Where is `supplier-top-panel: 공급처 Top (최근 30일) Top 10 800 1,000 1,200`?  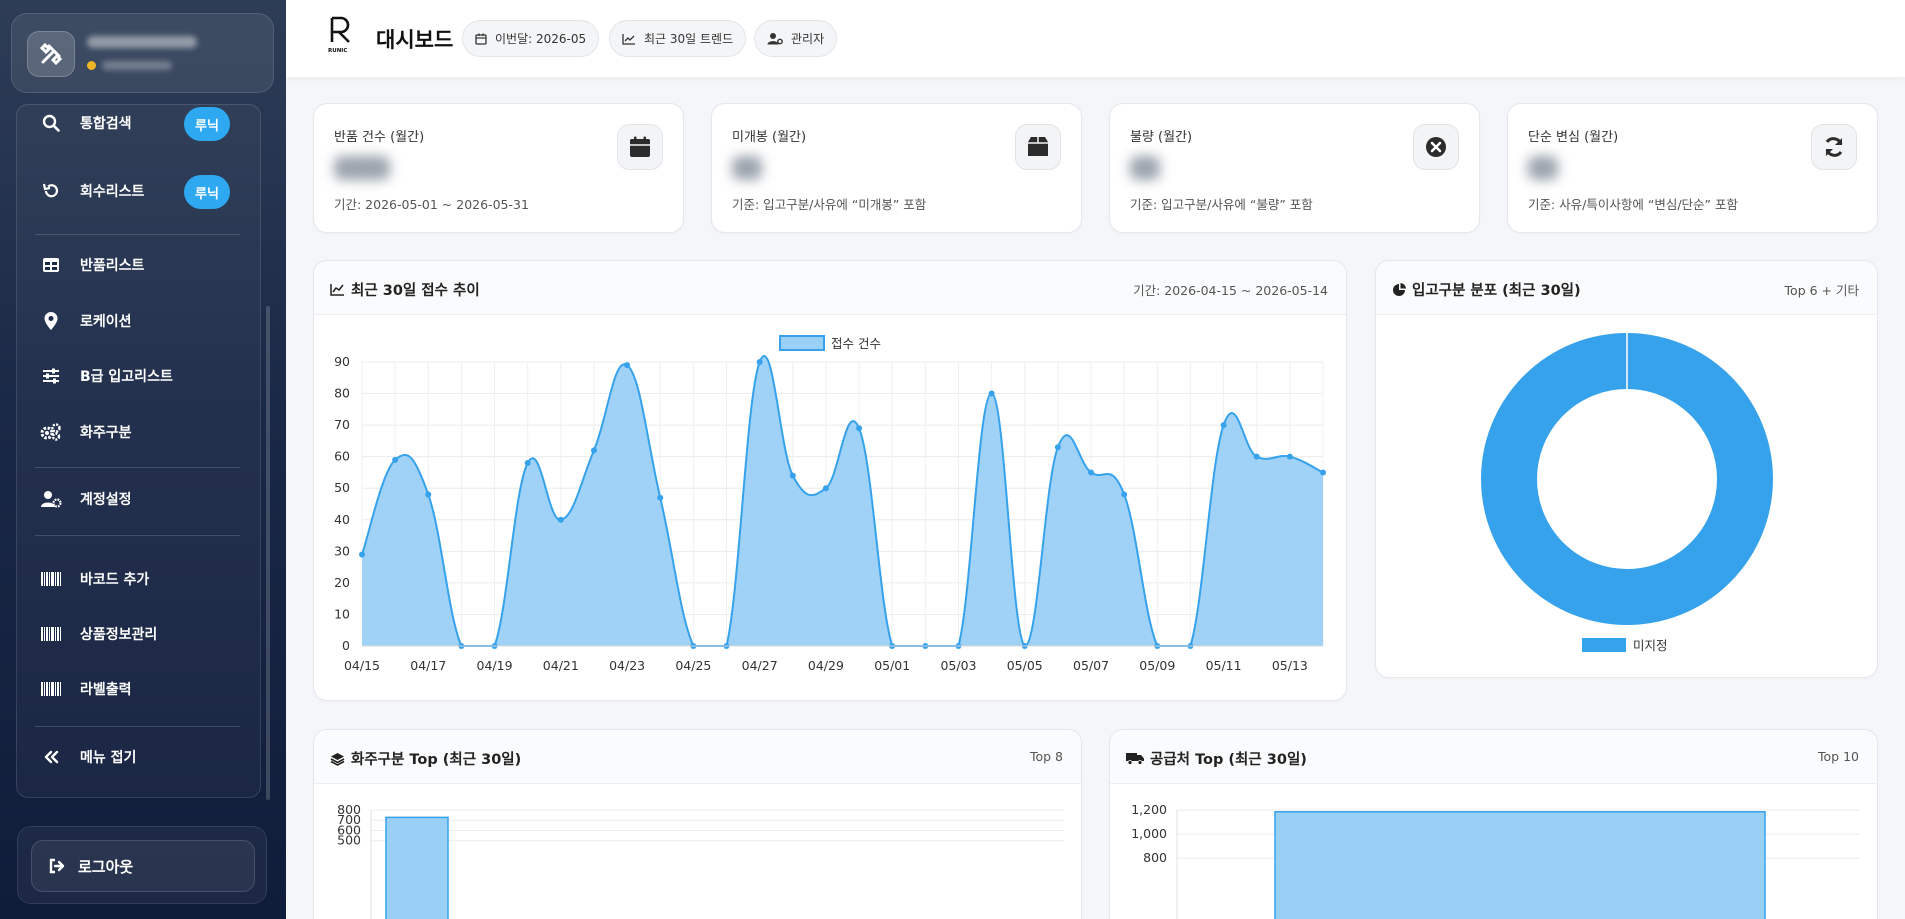 supplier-top-panel: 공급처 Top (최근 30일) Top 10 800 1,000 1,200 is located at coordinates (1493, 824).